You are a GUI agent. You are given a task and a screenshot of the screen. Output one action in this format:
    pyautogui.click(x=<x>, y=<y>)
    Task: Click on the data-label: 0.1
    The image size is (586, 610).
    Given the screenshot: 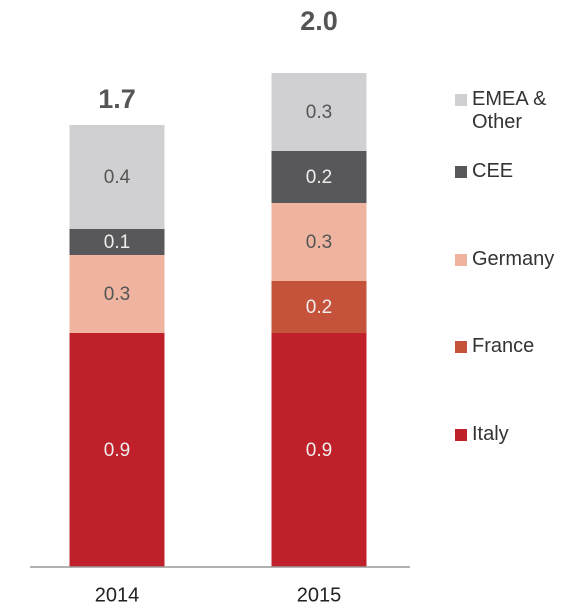 What is the action you would take?
    pyautogui.click(x=117, y=242)
    